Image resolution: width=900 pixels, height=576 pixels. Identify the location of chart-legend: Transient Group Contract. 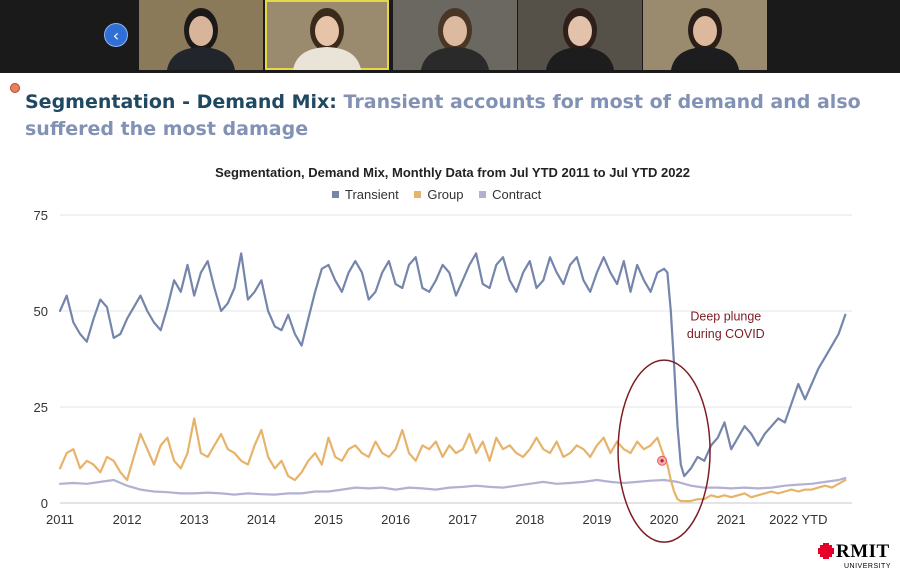
(442, 194).